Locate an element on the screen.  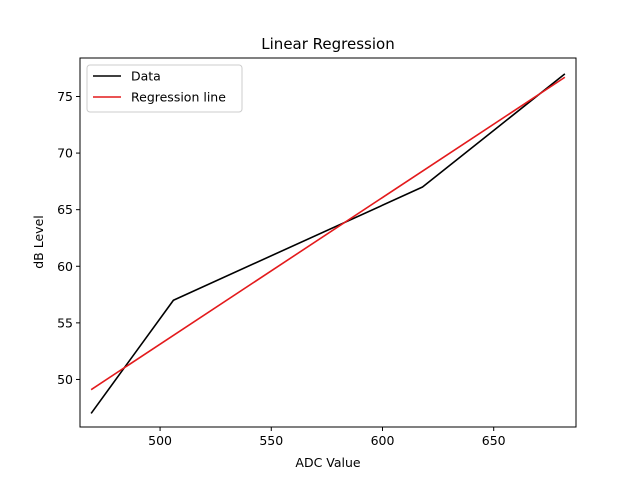
y-tick-label: 55 is located at coordinates (65, 322).